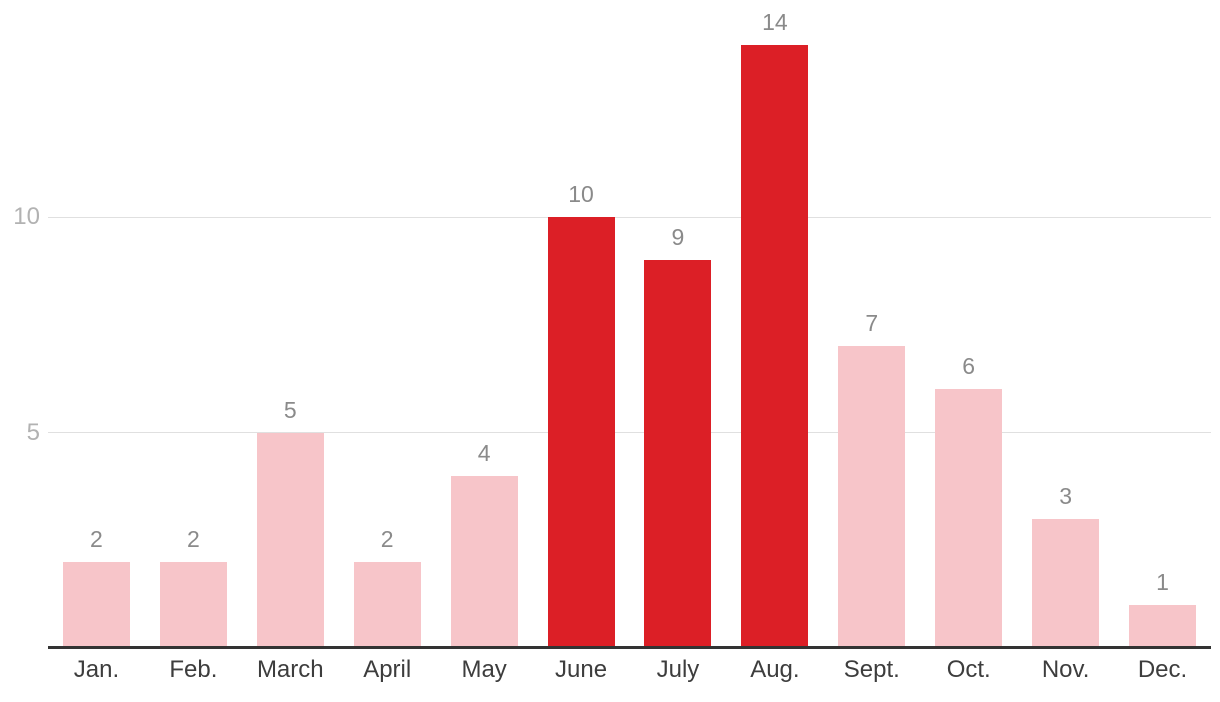 The height and width of the screenshot is (702, 1220). What do you see at coordinates (871, 669) in the screenshot?
I see `x-axis-label: Sept.` at bounding box center [871, 669].